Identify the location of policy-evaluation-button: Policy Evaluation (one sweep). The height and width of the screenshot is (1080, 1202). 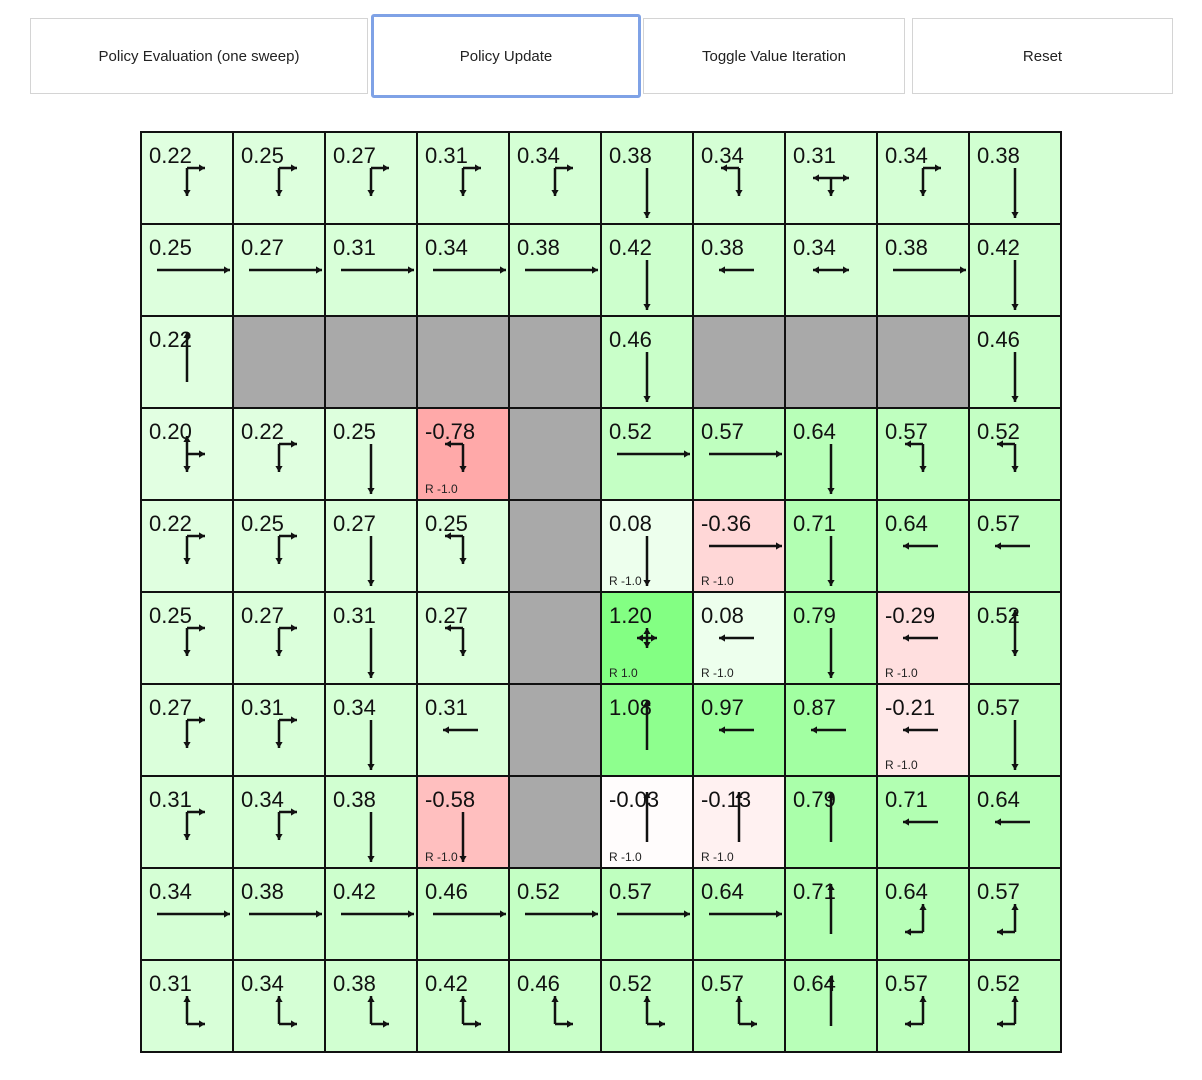
(199, 56).